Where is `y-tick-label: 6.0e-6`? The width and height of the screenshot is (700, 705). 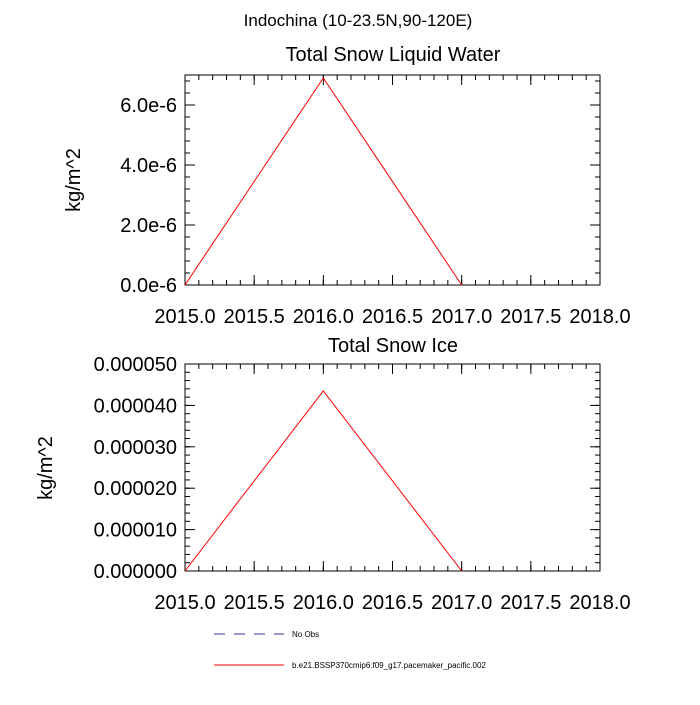 y-tick-label: 6.0e-6 is located at coordinates (148, 106).